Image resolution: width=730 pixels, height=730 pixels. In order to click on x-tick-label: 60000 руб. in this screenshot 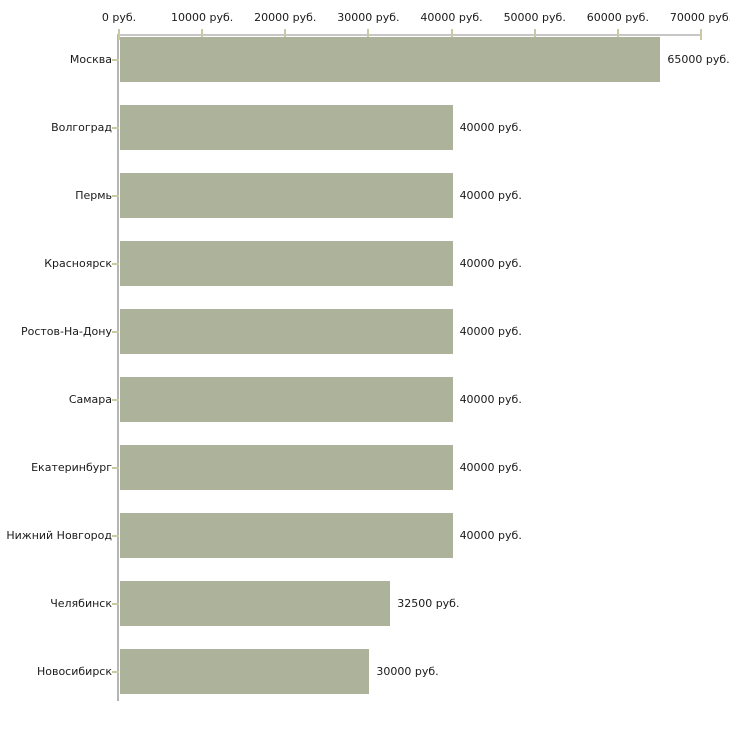, I will do `click(617, 17)`.